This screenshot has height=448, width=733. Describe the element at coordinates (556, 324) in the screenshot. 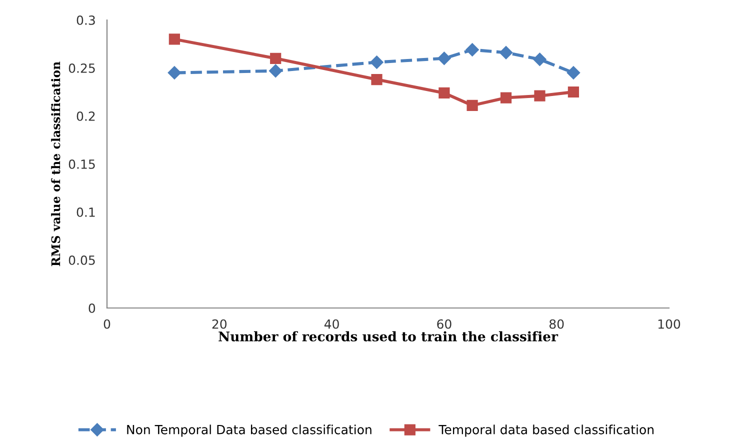

I see `x-tick-label: 80` at that location.